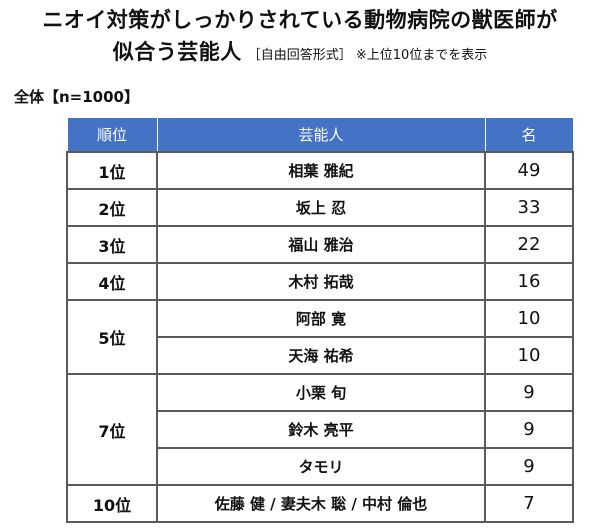 The width and height of the screenshot is (600, 531). What do you see at coordinates (529, 207) in the screenshot?
I see `count-cell: 33` at bounding box center [529, 207].